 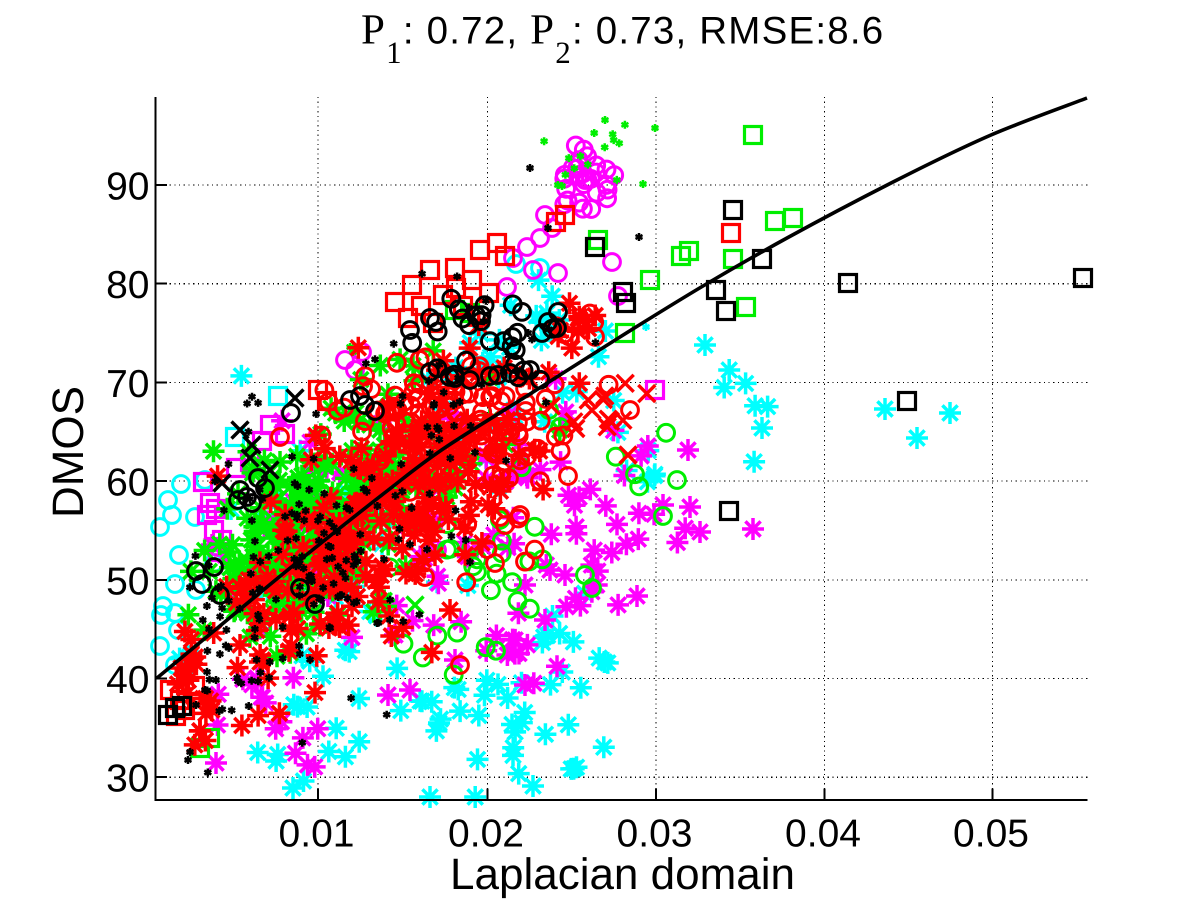 What do you see at coordinates (622, 874) in the screenshot?
I see `svg-text: Laplacian domain` at bounding box center [622, 874].